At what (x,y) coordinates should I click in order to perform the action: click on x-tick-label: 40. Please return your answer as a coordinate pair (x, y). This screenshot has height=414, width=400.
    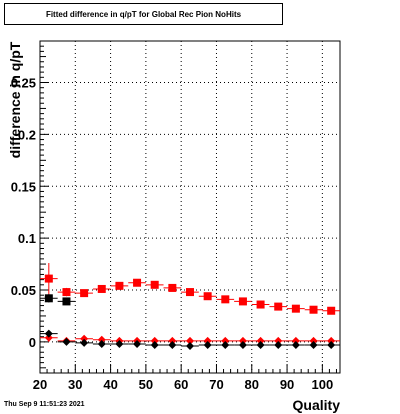
    Looking at the image, I should click on (110, 384).